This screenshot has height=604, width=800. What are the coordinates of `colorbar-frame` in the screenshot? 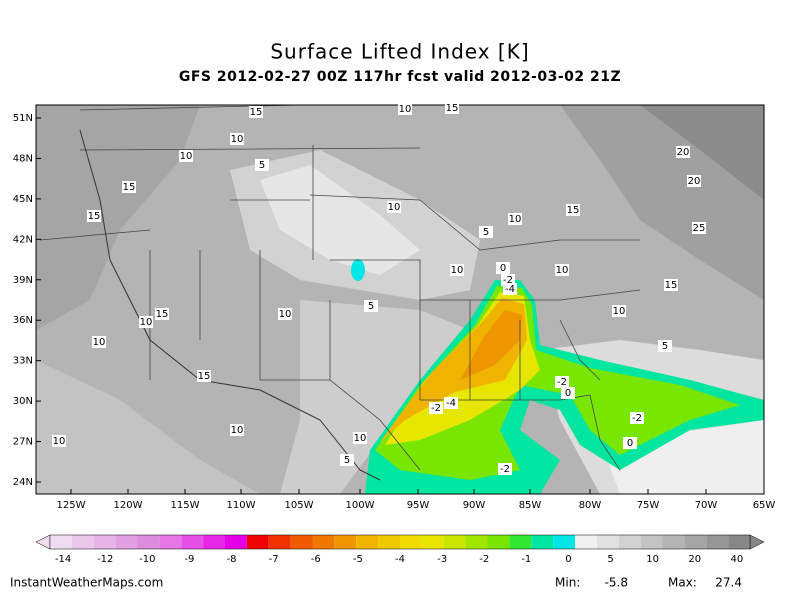 It's located at (400, 542).